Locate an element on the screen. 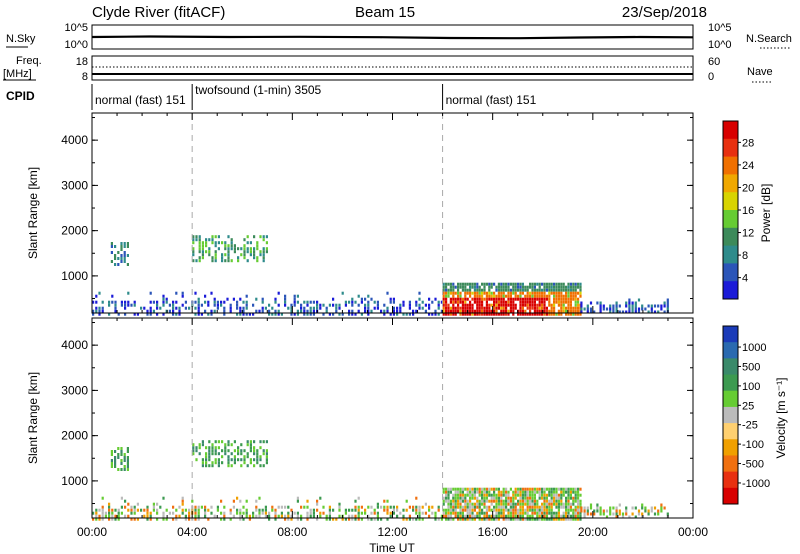 The height and width of the screenshot is (554, 800). y-tick-label: 2000 is located at coordinates (74, 231).